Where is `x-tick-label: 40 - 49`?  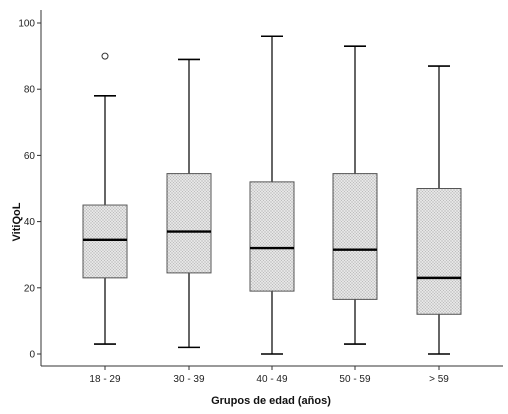 x-tick-label: 40 - 49 is located at coordinates (272, 379).